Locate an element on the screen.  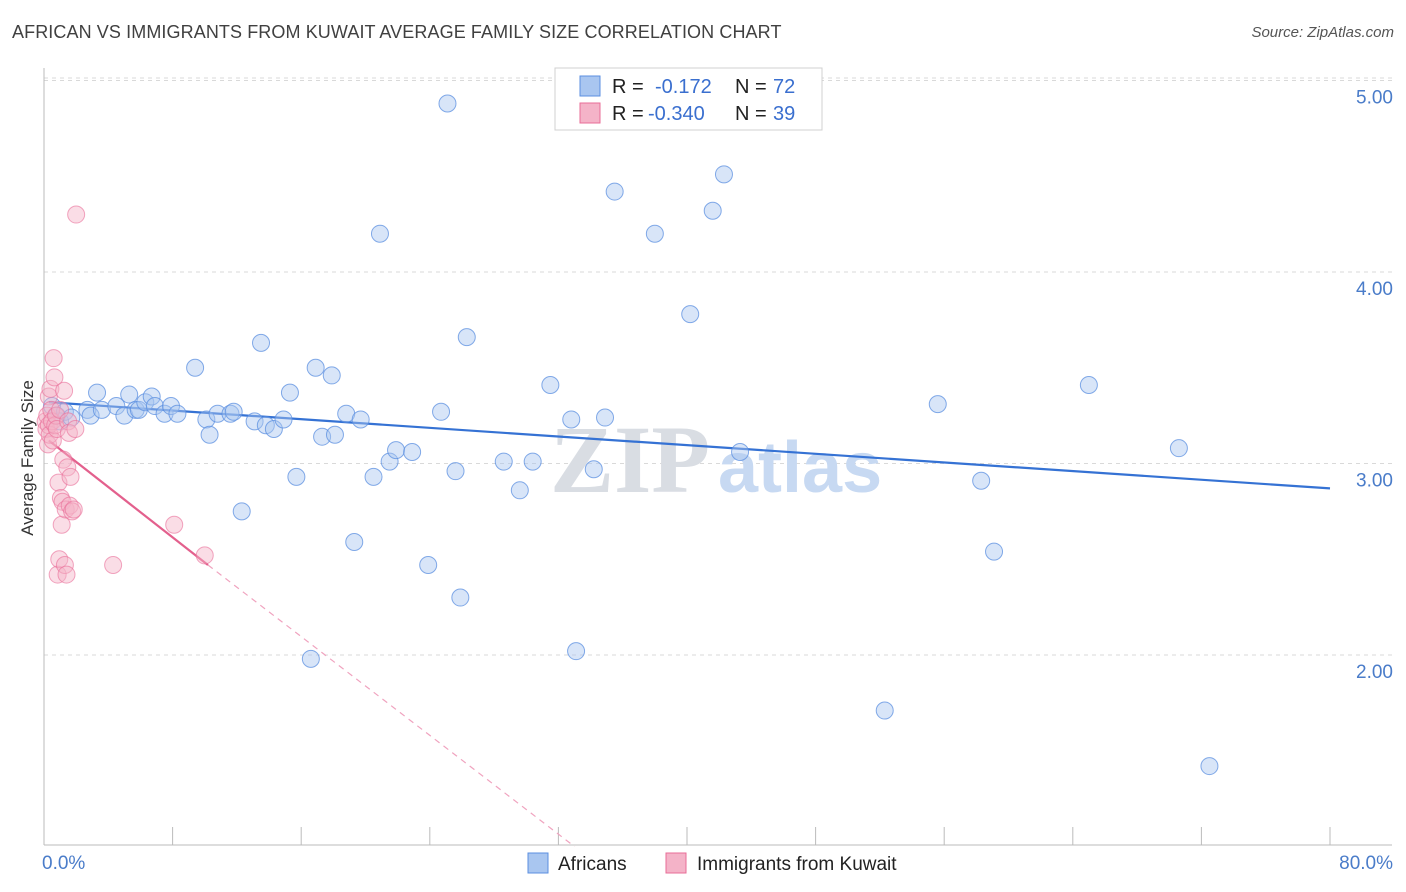
legend-swatch-kuwait is located at coordinates (590, 113).